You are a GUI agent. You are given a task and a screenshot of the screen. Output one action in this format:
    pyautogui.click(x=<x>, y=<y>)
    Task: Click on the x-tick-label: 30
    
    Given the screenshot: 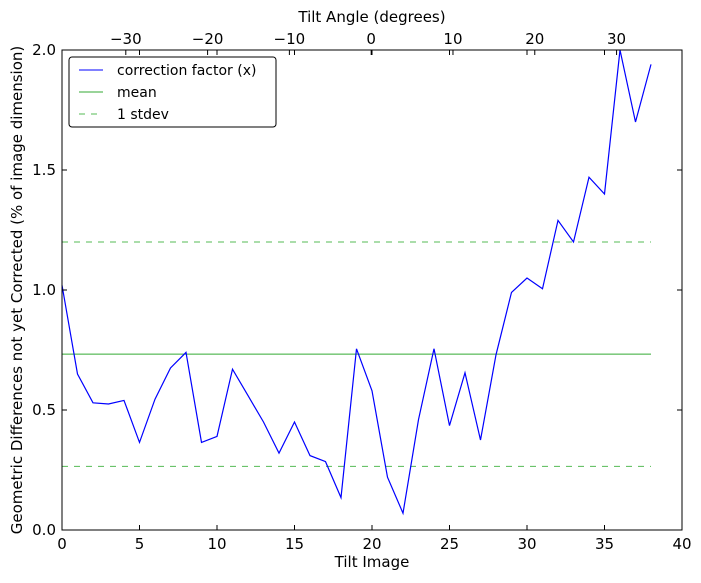 What is the action you would take?
    pyautogui.click(x=526, y=544)
    